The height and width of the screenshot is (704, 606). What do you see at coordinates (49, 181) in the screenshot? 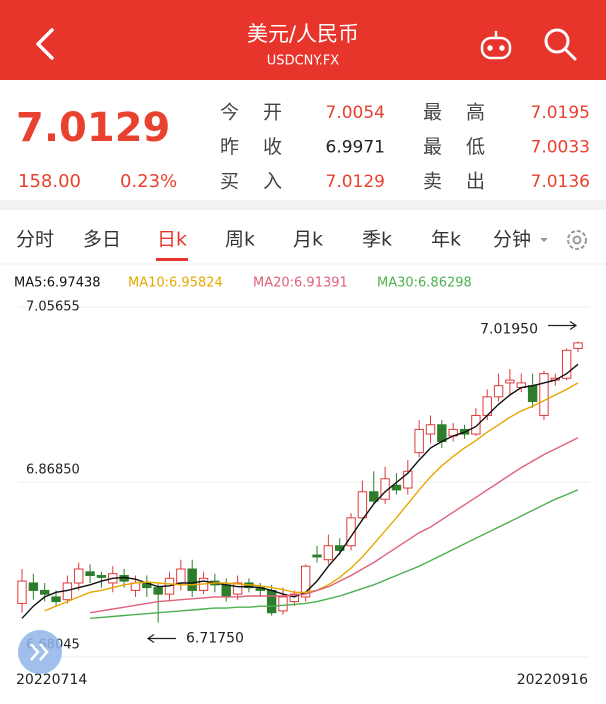
I see `price-change: 158.00` at bounding box center [49, 181].